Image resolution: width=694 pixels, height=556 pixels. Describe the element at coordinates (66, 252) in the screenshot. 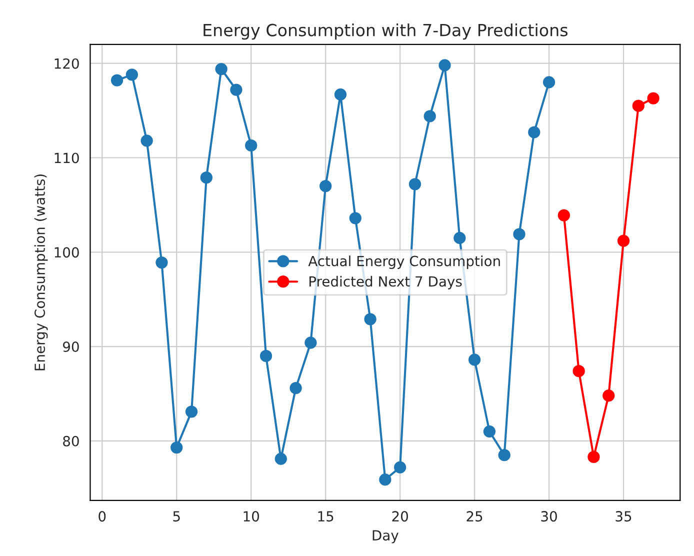

I see `y-tick-label: 100` at that location.